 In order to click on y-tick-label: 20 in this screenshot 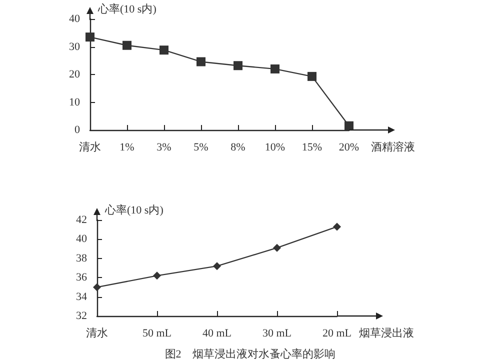, I will do `click(74, 74)`.